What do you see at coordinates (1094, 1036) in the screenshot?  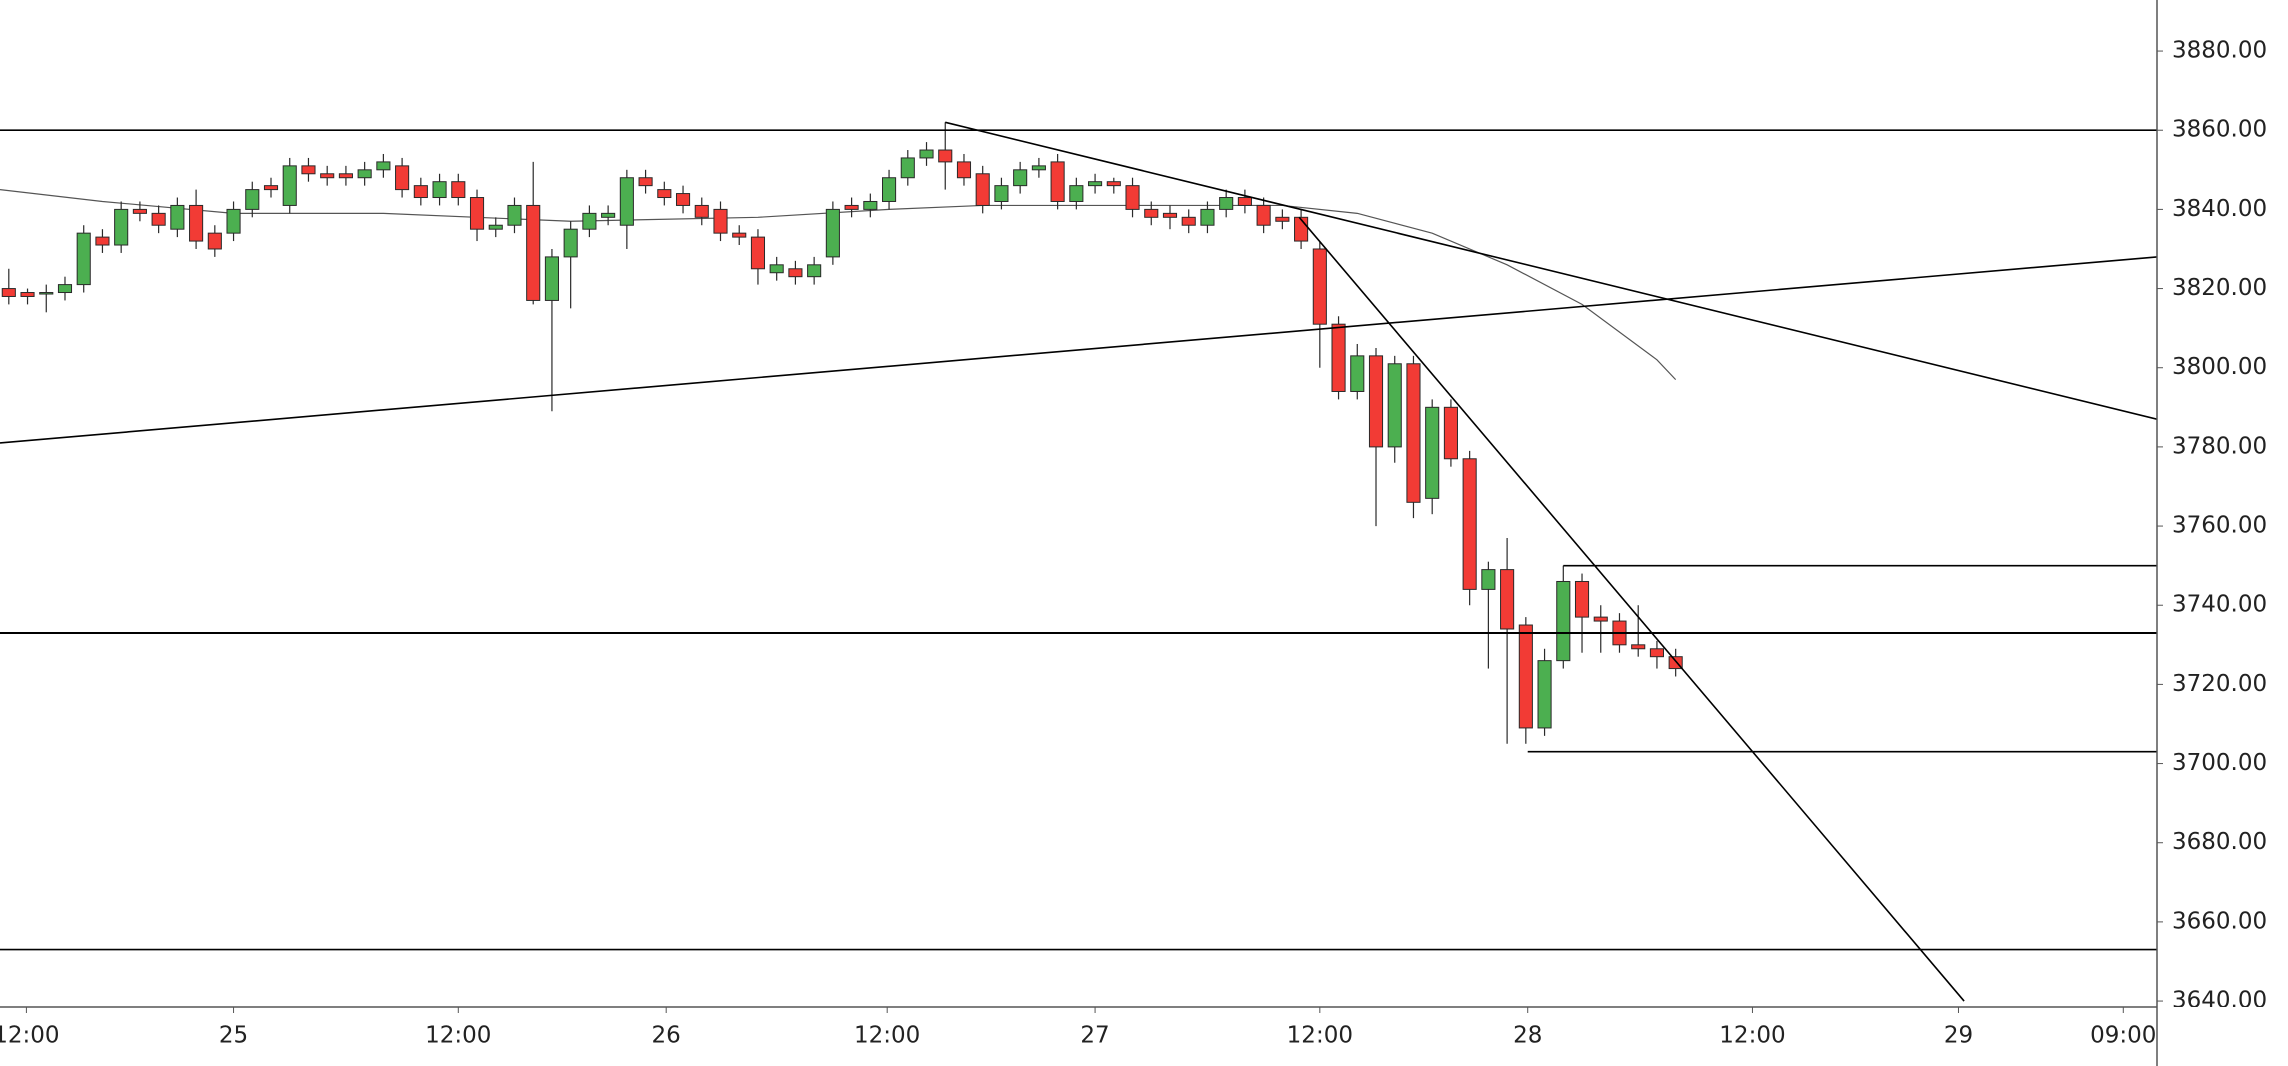 I see `x-tick-label: 27` at bounding box center [1094, 1036].